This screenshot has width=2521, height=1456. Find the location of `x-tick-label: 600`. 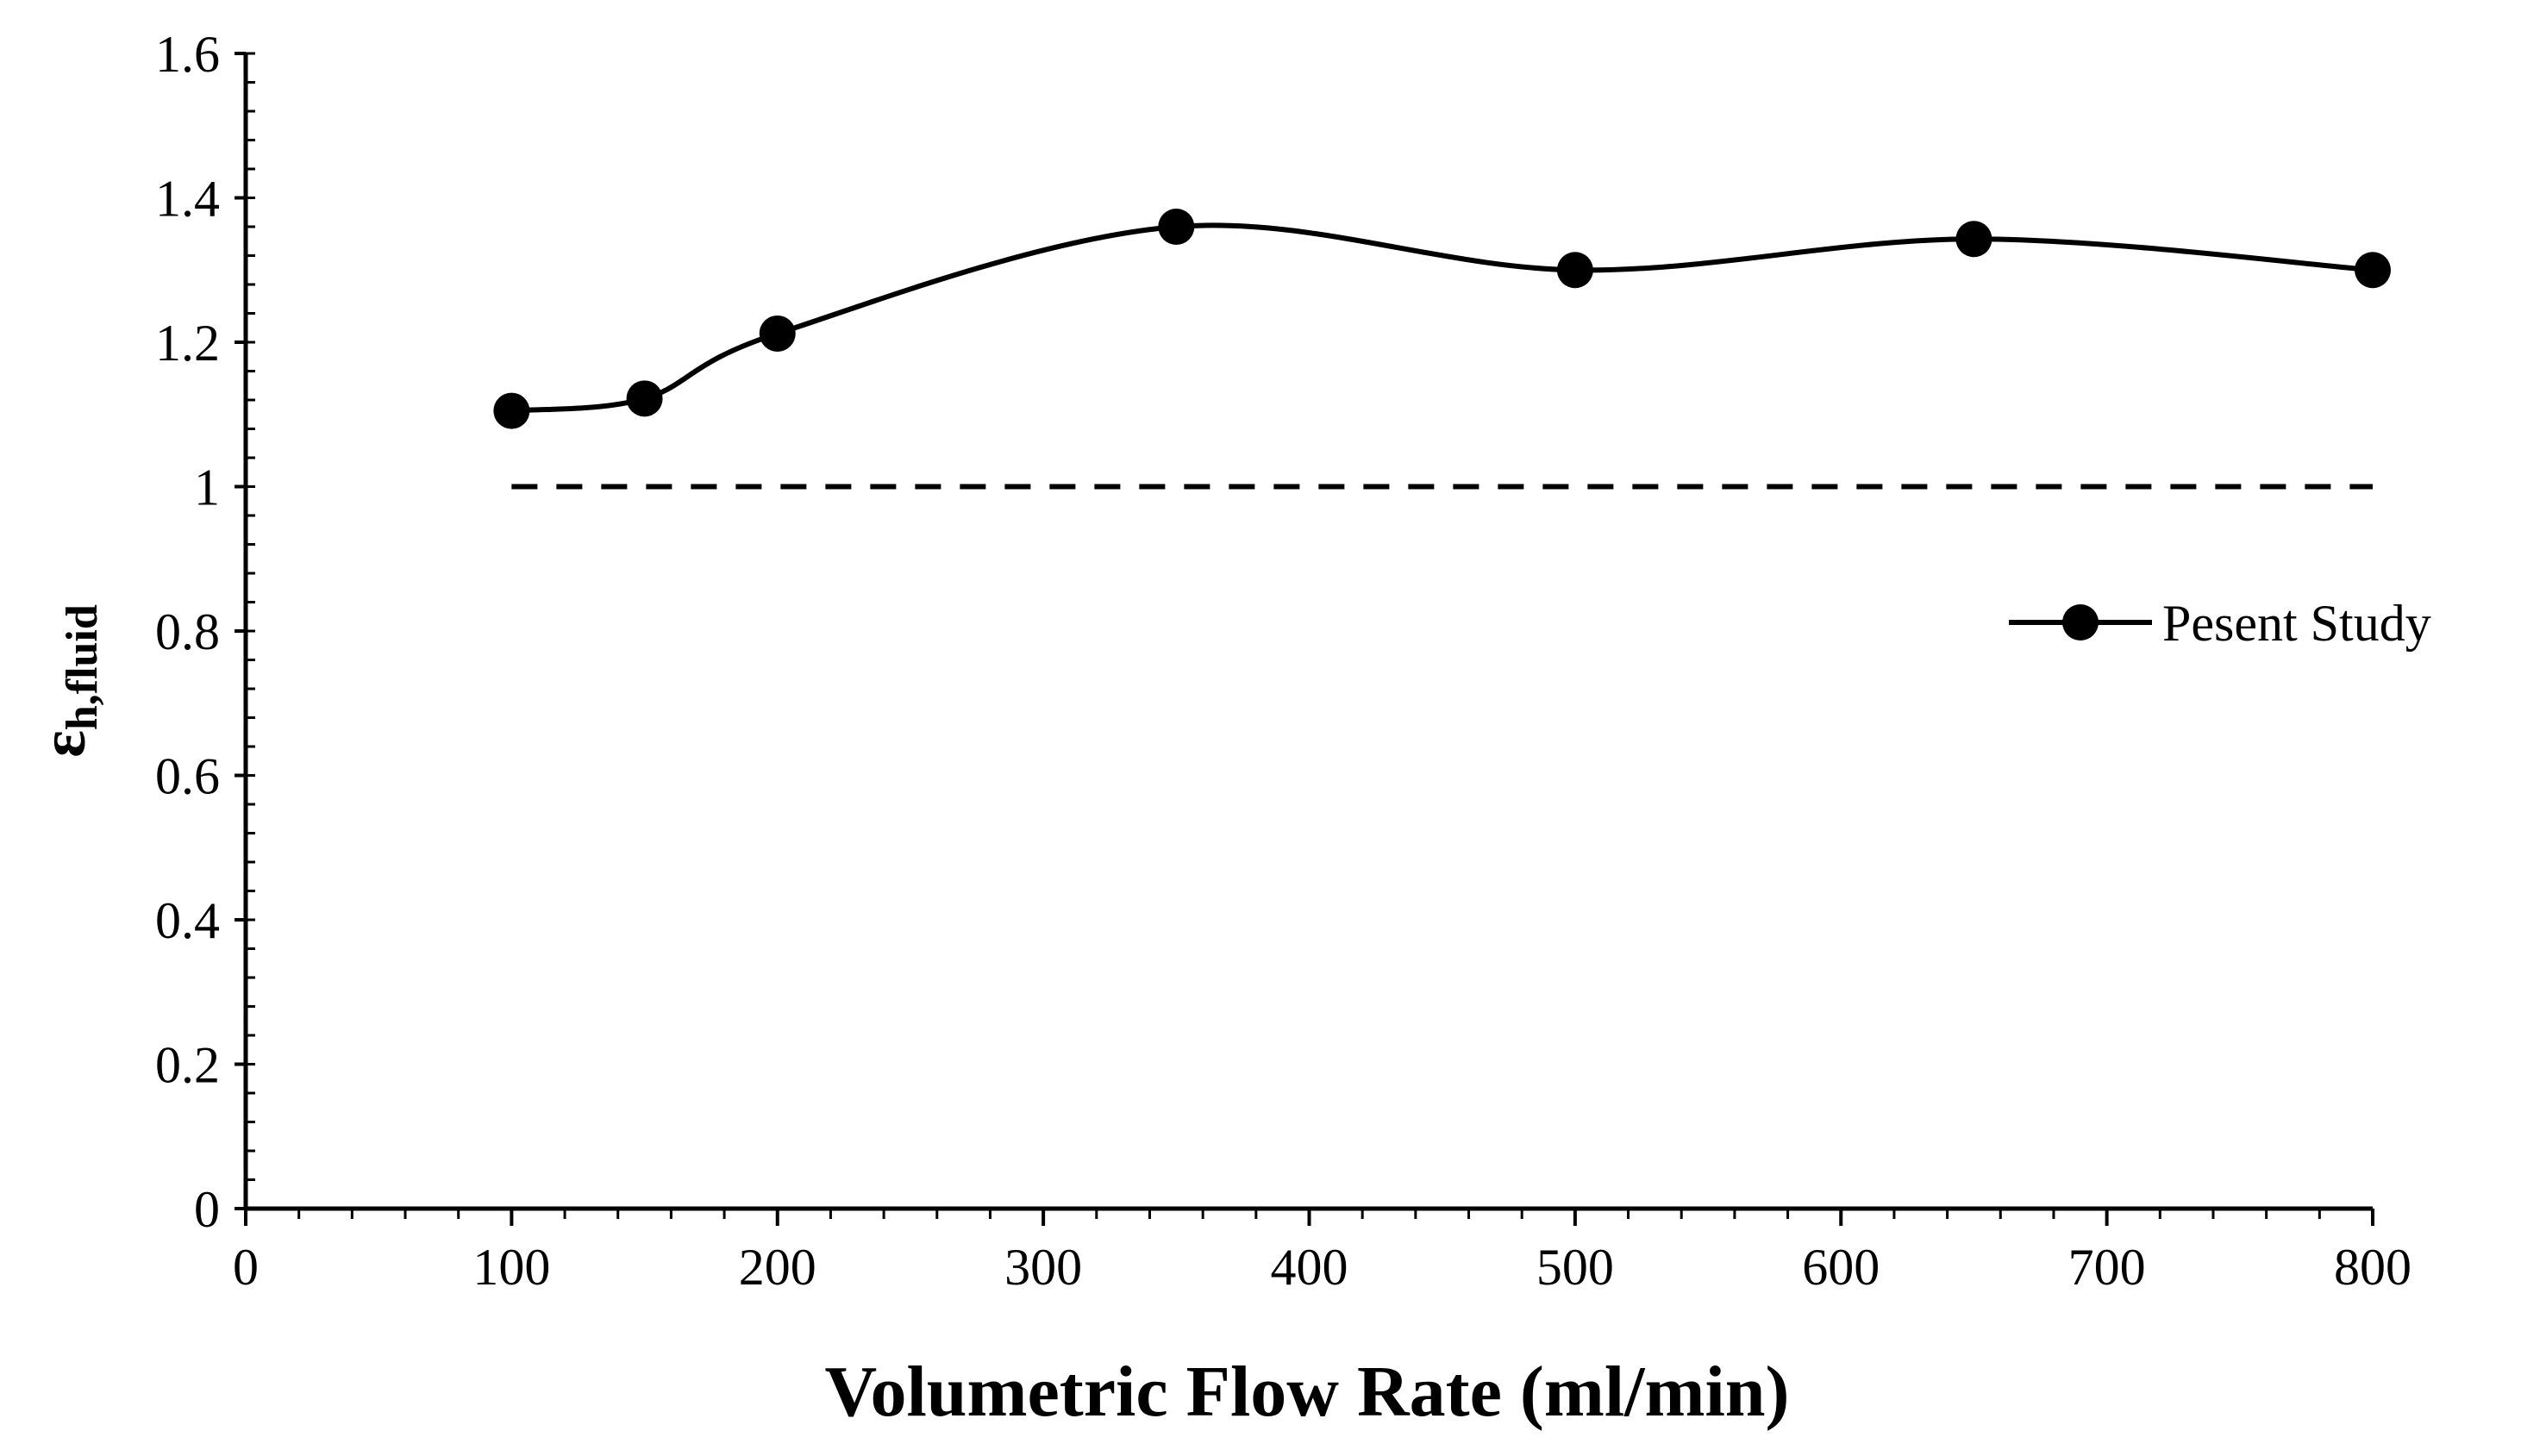

x-tick-label: 600 is located at coordinates (1841, 1268).